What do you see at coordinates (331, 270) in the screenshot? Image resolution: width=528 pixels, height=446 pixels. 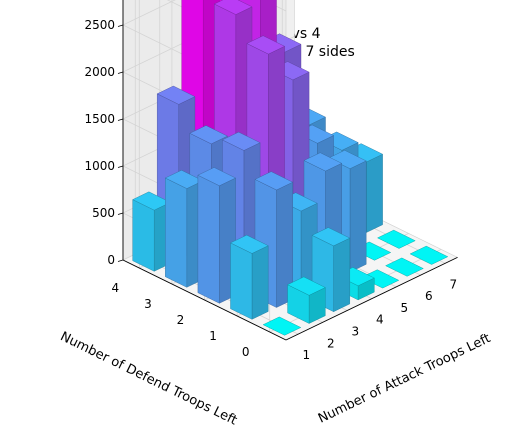 I see `bar-x3-y0` at bounding box center [331, 270].